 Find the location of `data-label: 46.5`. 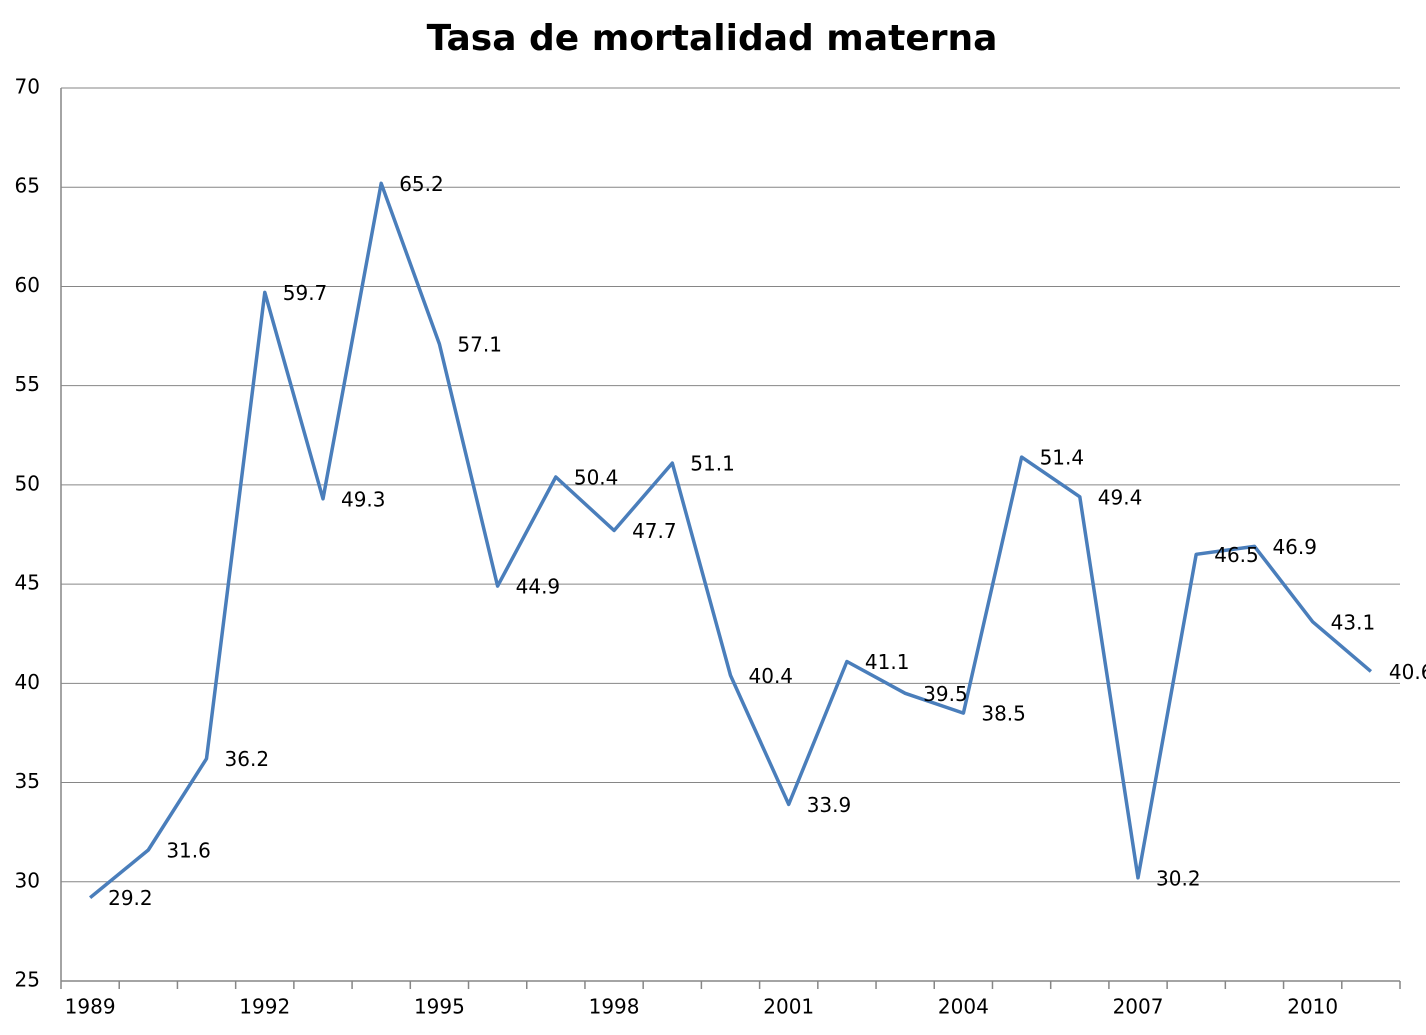

data-label: 46.5 is located at coordinates (1236, 555).